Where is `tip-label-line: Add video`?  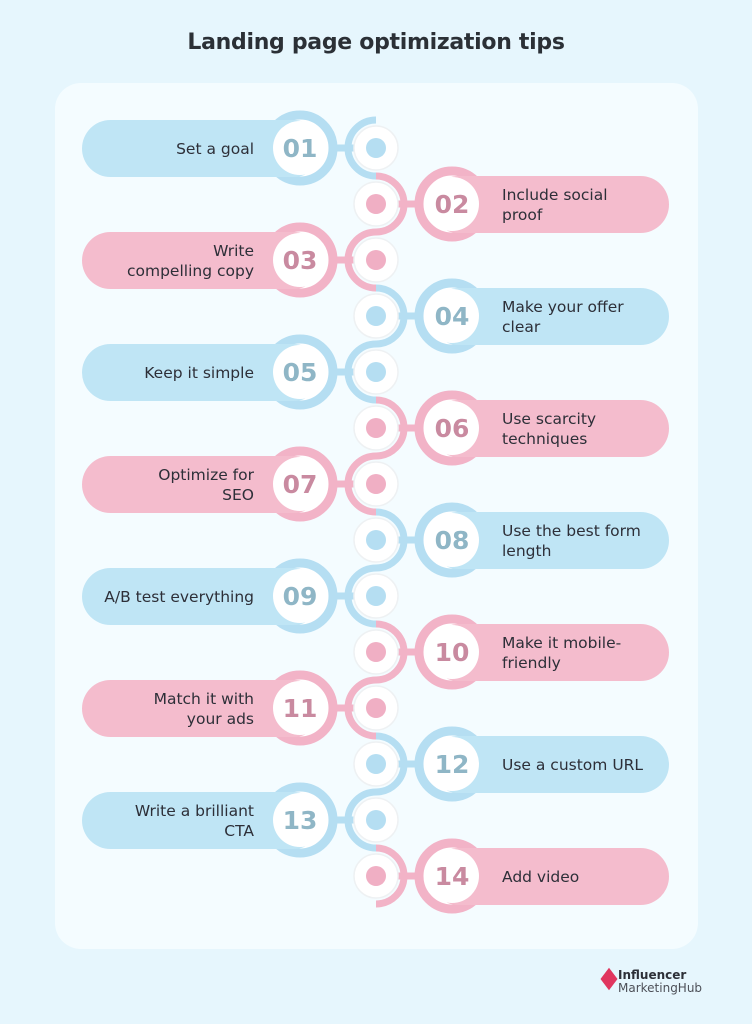 tip-label-line: Add video is located at coordinates (541, 876).